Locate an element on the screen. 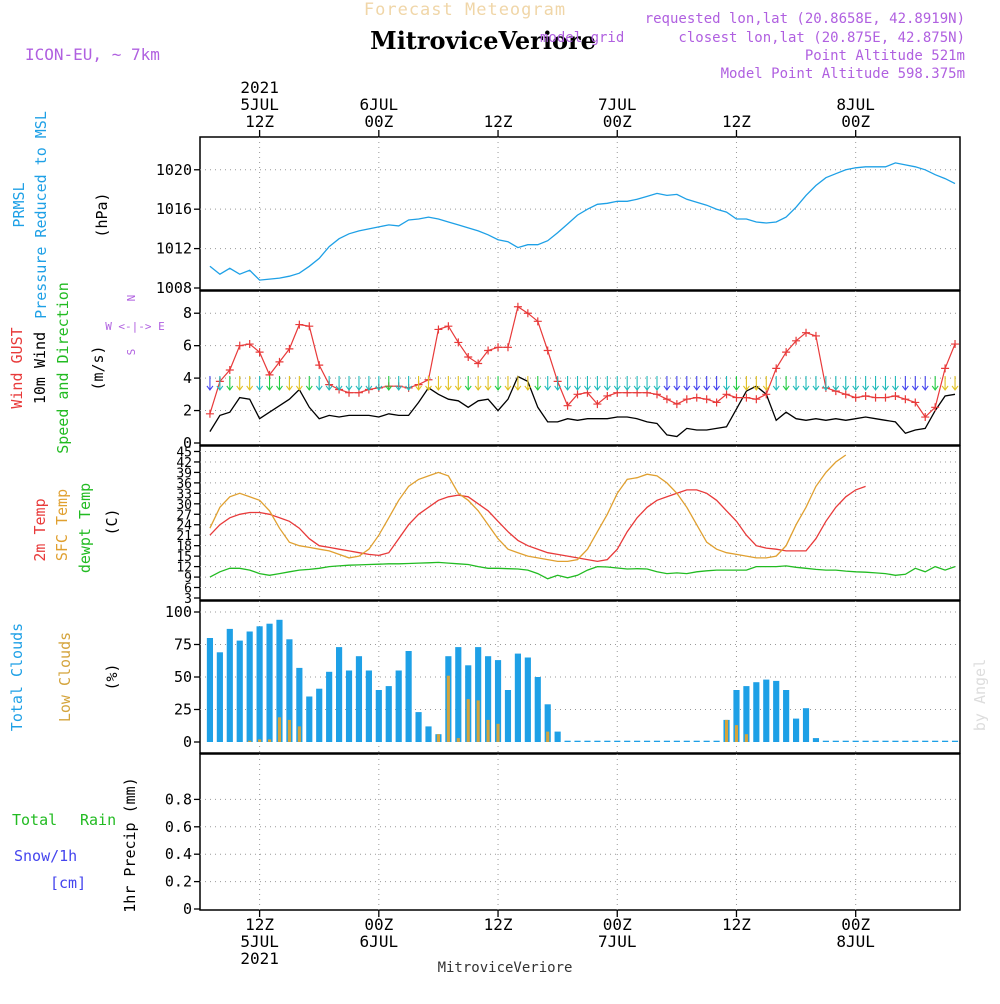 This screenshot has height=1004, width=1000. compass-we: W <-|-> E is located at coordinates (135, 326).